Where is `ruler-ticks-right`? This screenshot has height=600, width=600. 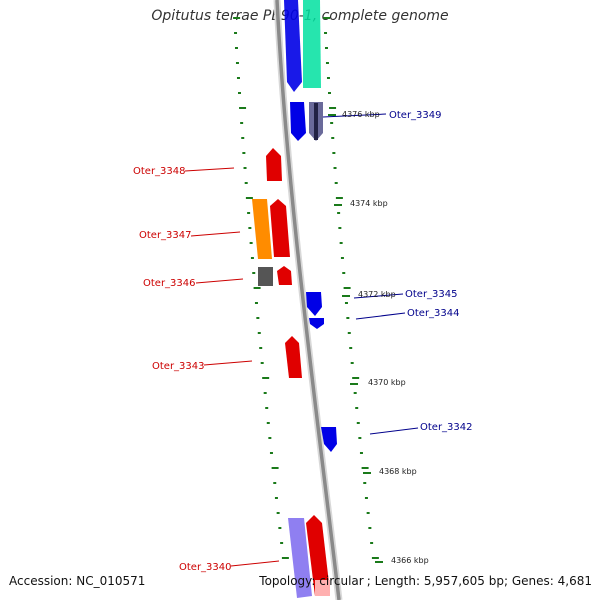
ruler-ticks-right is located at coordinates (351, 288).